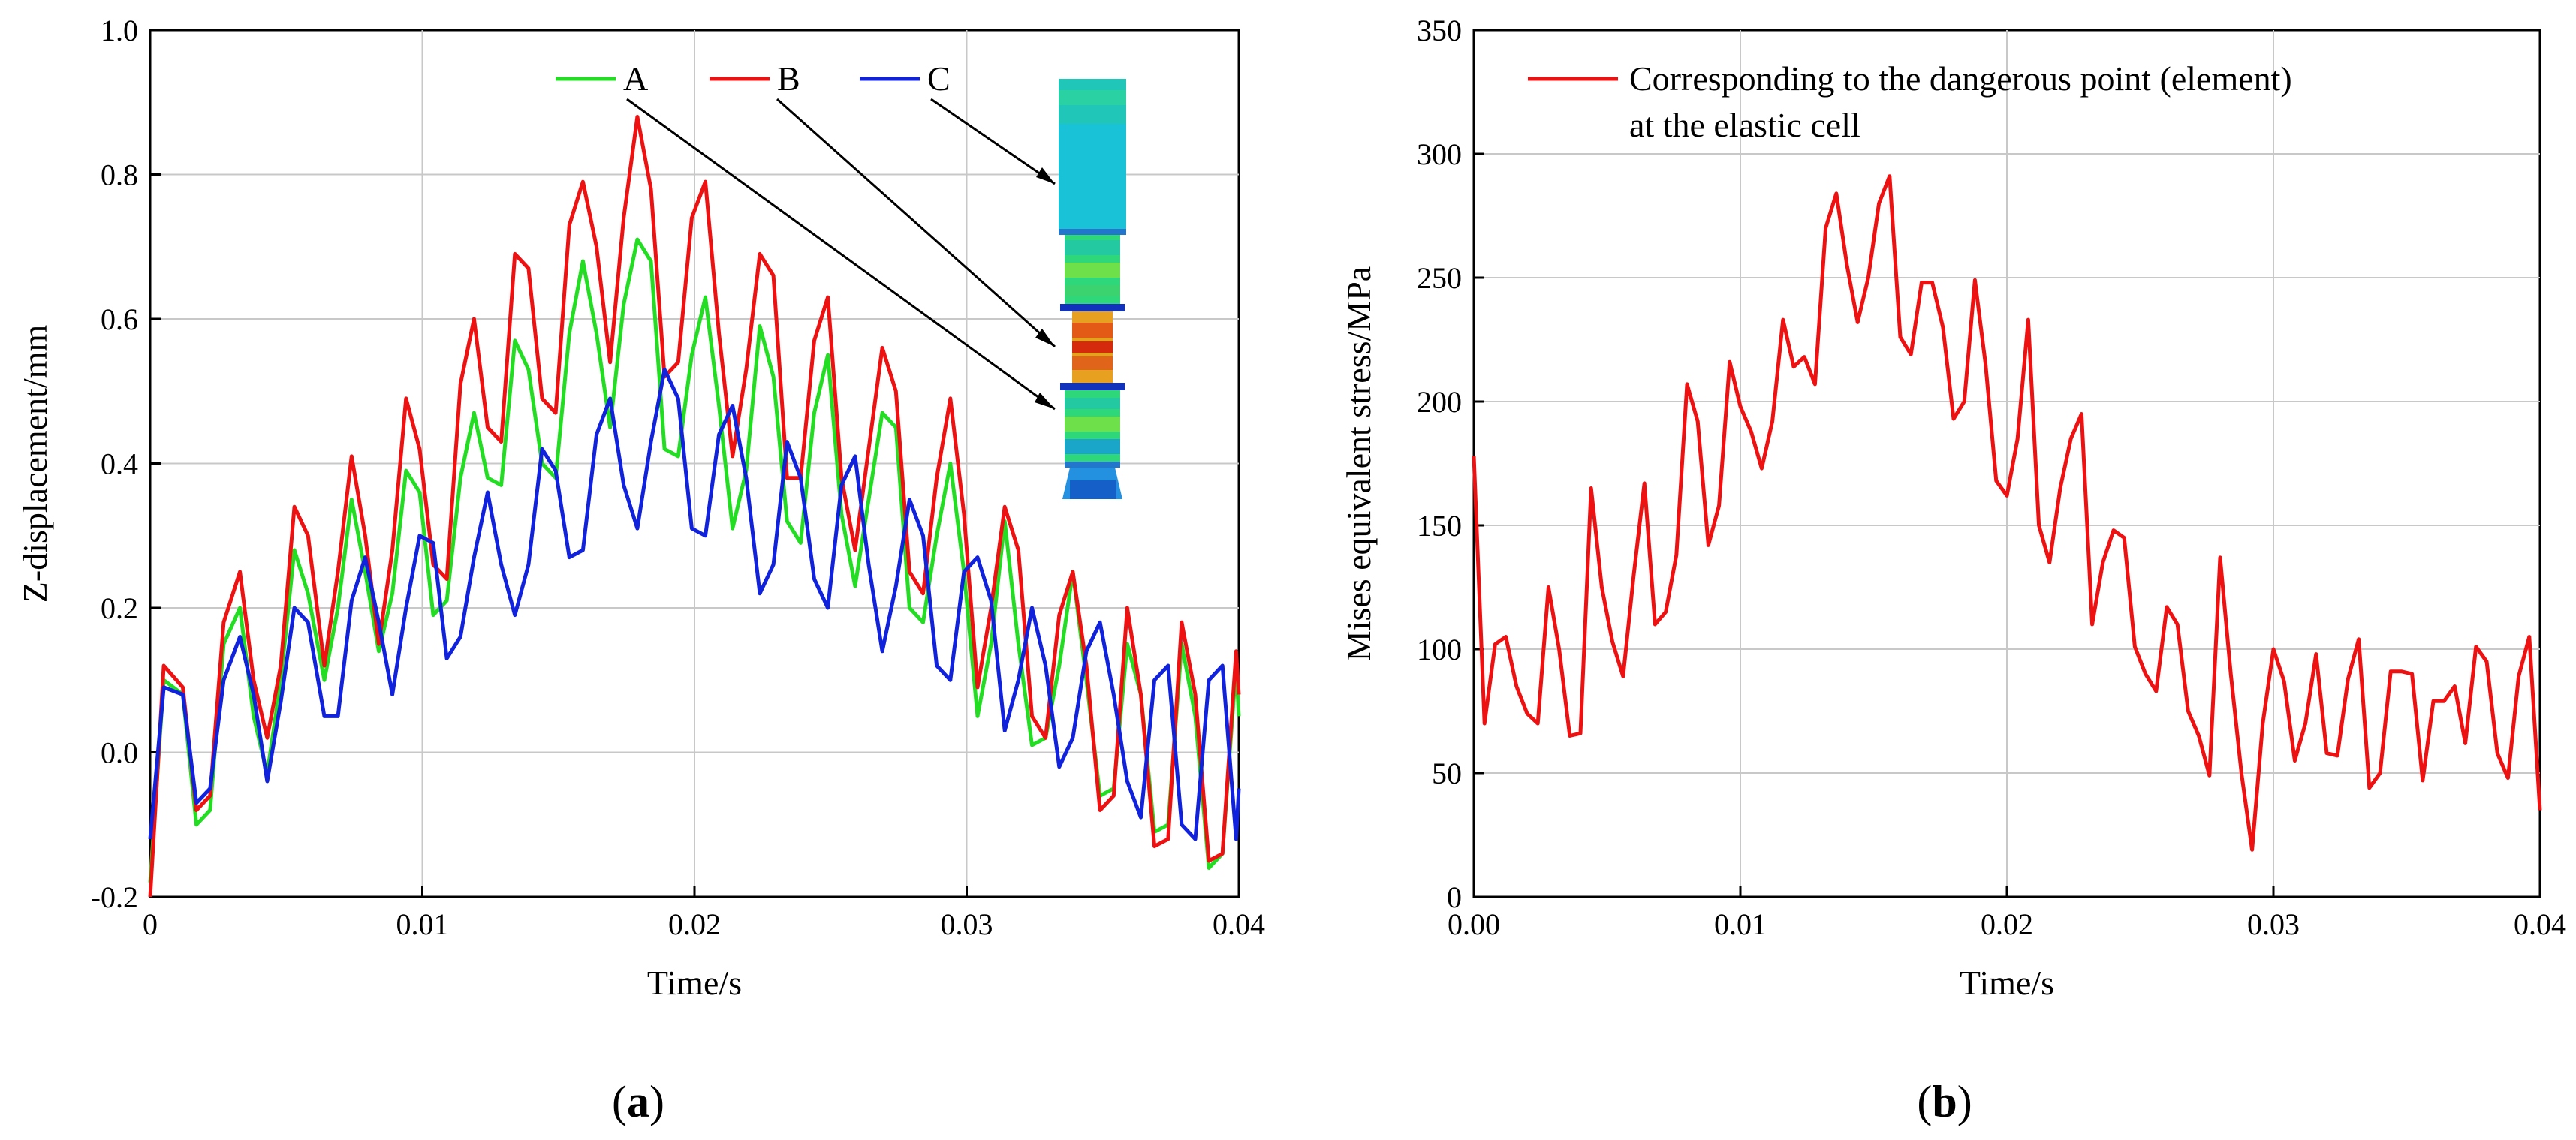 The width and height of the screenshot is (2576, 1140). I want to click on y-tick-label: 1.0, so click(119, 30).